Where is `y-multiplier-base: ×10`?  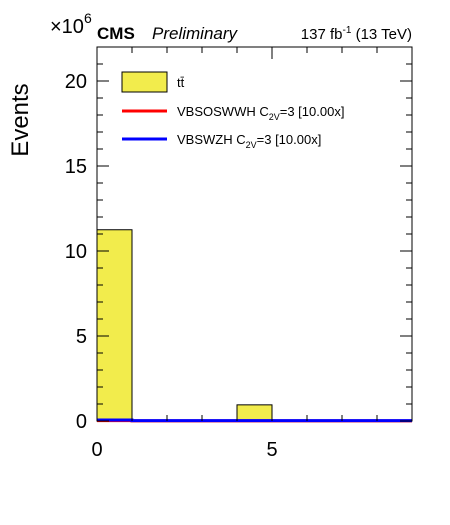
y-multiplier-base: ×10 is located at coordinates (67, 27).